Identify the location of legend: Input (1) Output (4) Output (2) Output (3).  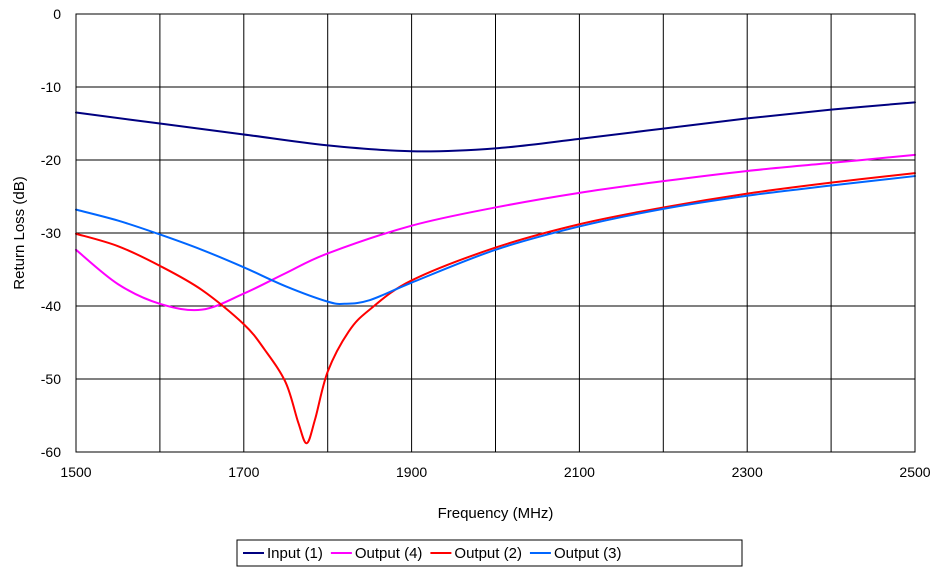
(489, 553).